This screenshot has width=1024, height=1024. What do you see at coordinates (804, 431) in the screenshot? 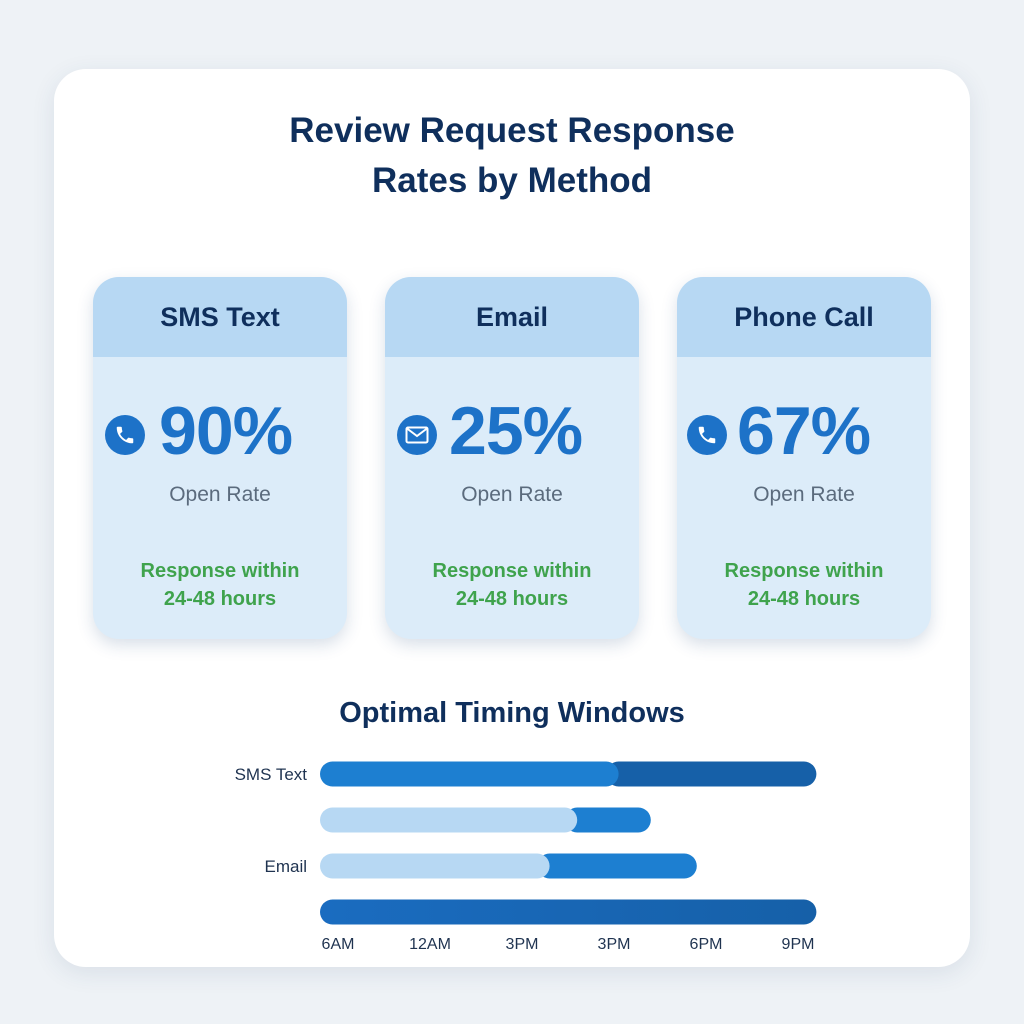
I see `metric-value: 67%` at bounding box center [804, 431].